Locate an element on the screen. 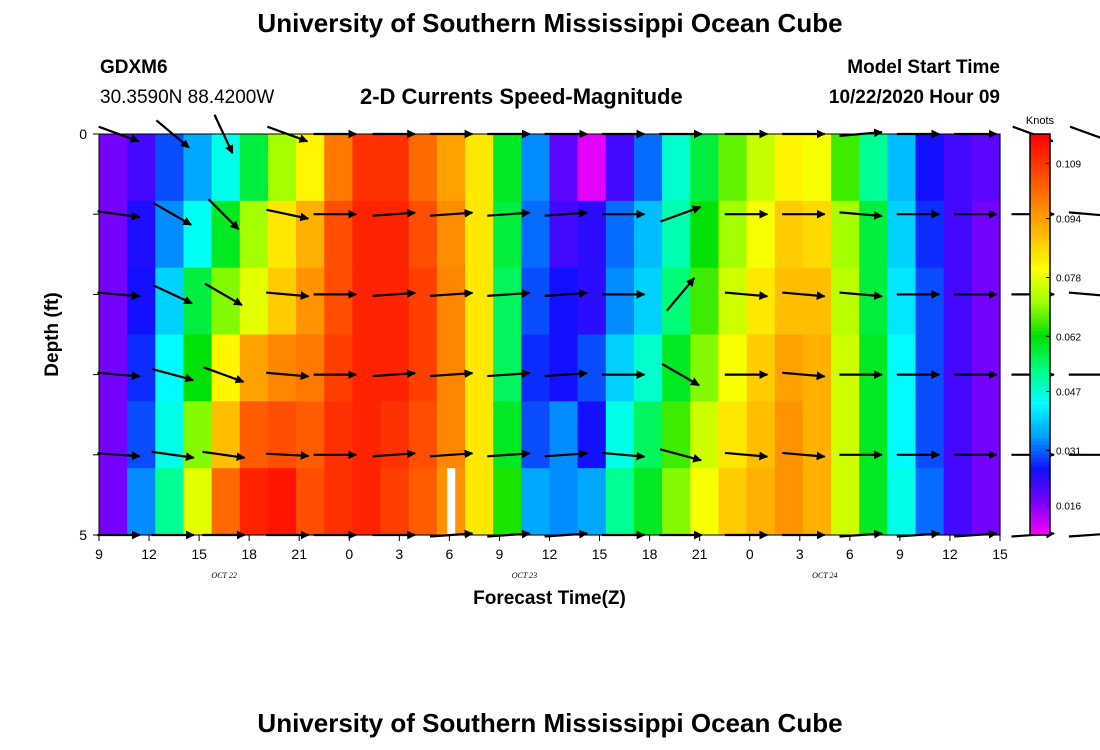  y-axis-label: Depth (ft) is located at coordinates (52, 334).